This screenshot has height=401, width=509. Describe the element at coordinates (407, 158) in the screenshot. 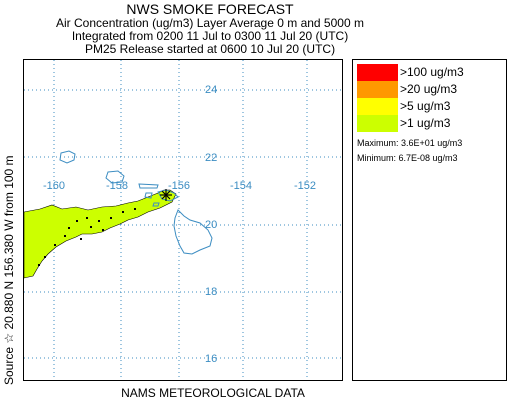

I see `minimum-value: Minimum: 6.7E-08 ug/m3` at that location.